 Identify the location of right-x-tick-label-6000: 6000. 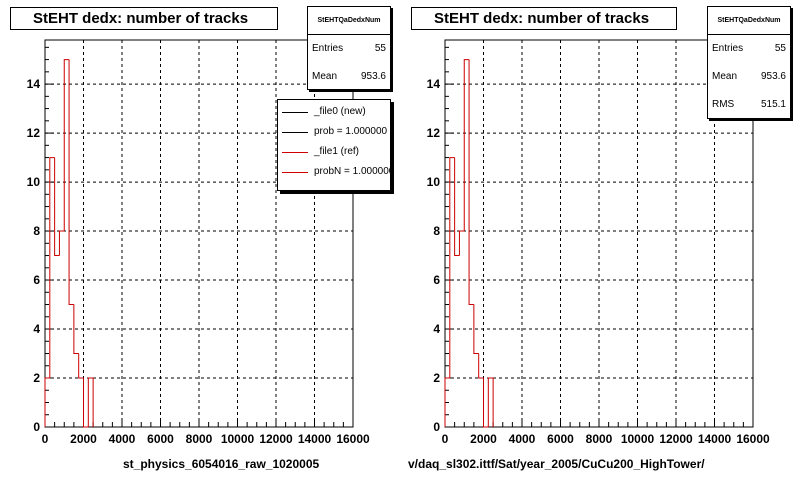
(560, 439).